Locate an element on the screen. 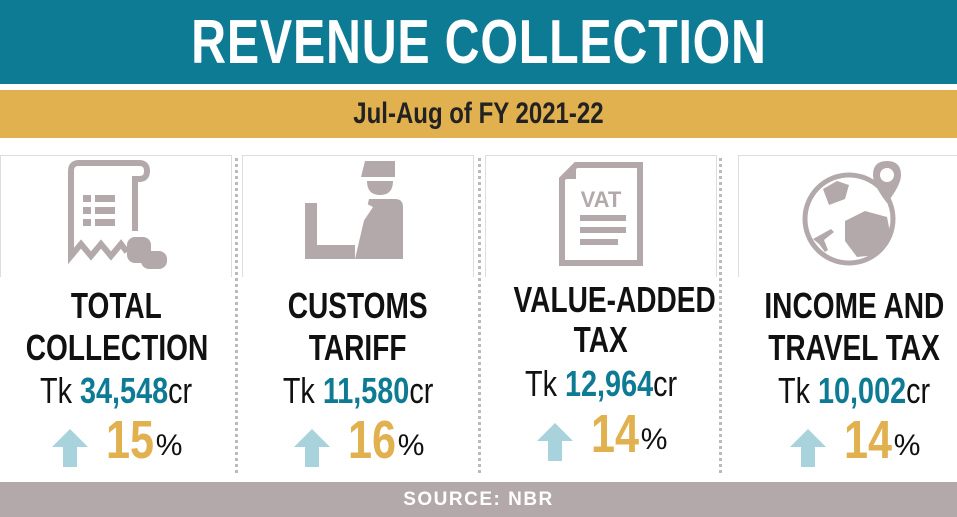 The width and height of the screenshot is (957, 517). amount: 11,580 is located at coordinates (366, 390).